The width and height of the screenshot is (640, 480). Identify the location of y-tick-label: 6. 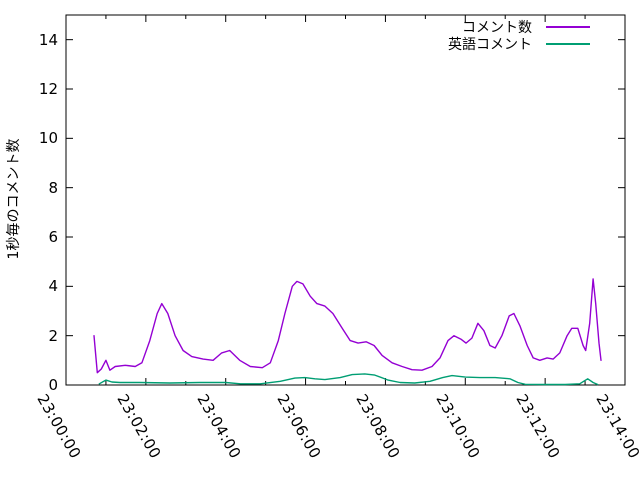
(53, 237).